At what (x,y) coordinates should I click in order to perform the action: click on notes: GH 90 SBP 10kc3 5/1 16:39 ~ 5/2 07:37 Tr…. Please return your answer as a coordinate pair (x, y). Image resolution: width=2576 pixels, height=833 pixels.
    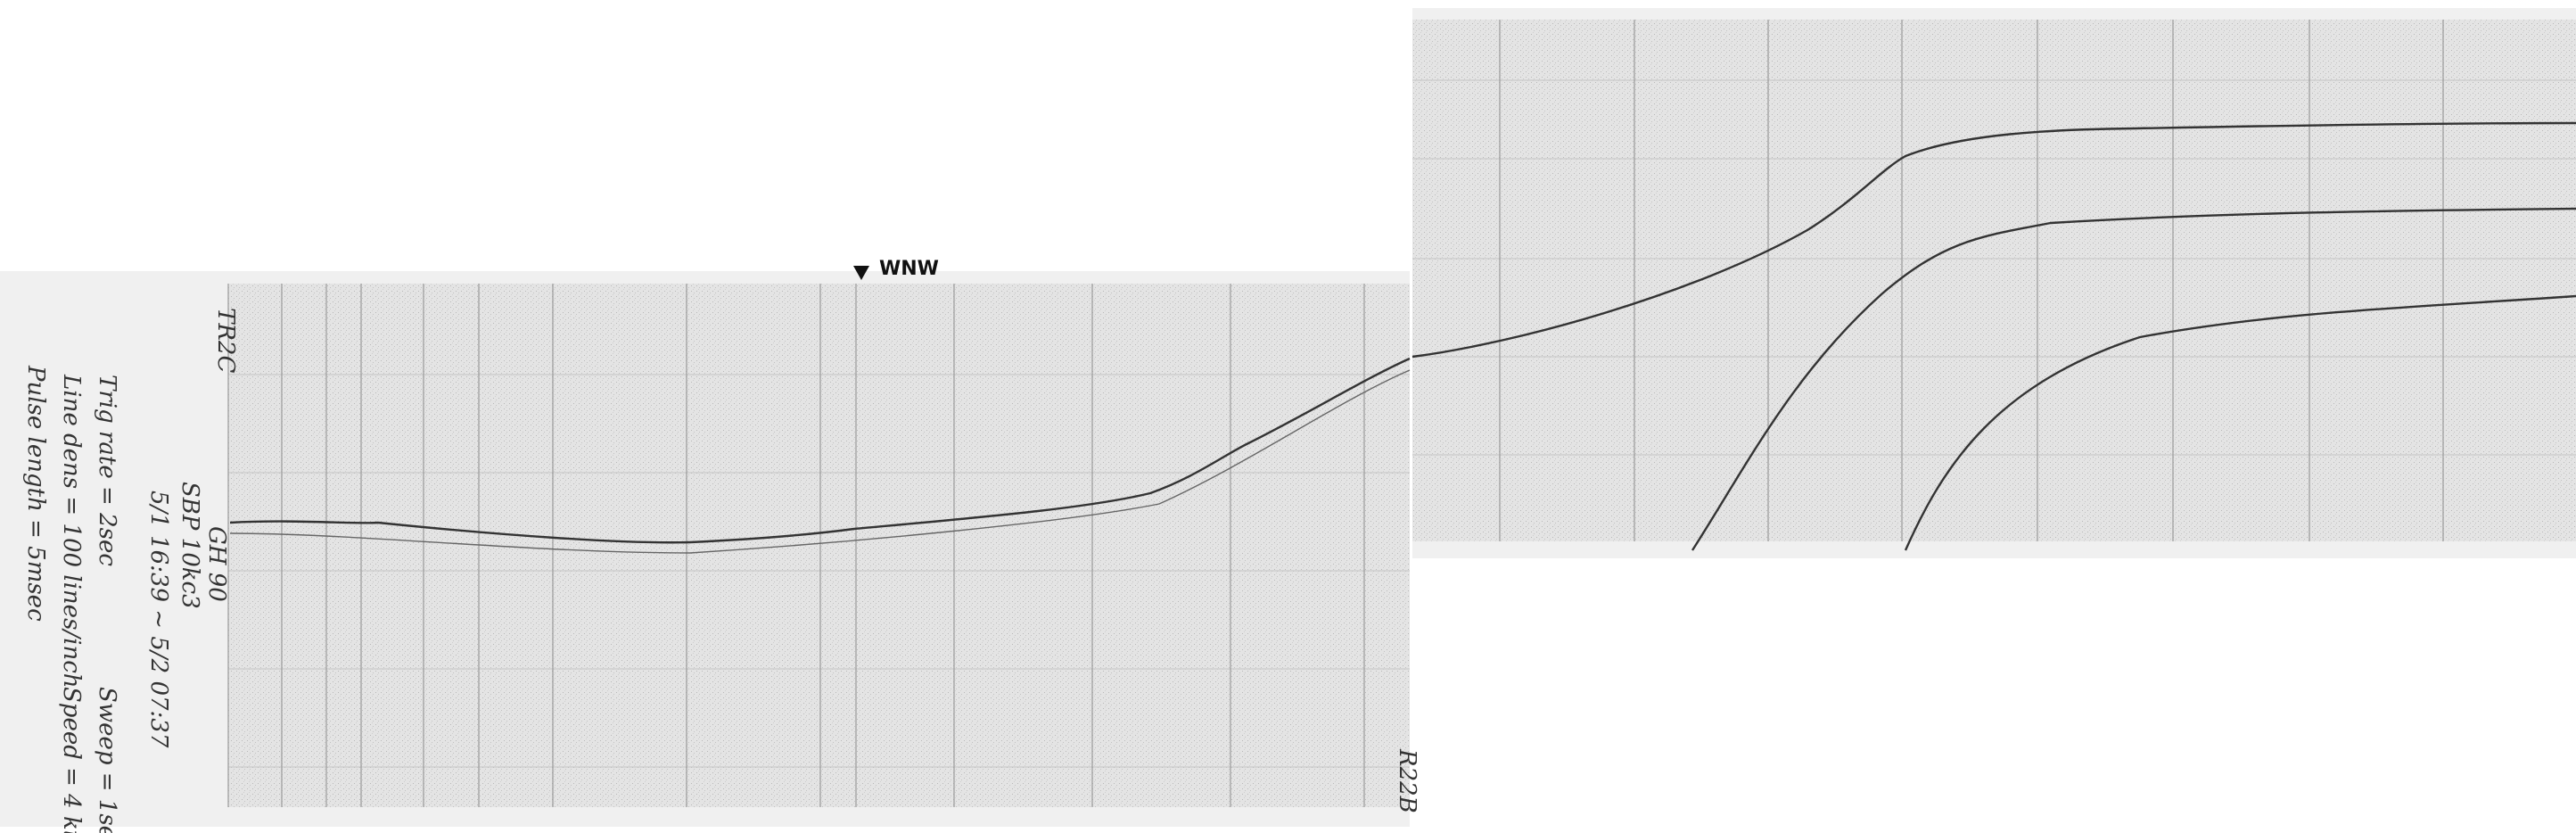
    Looking at the image, I should click on (126, 599).